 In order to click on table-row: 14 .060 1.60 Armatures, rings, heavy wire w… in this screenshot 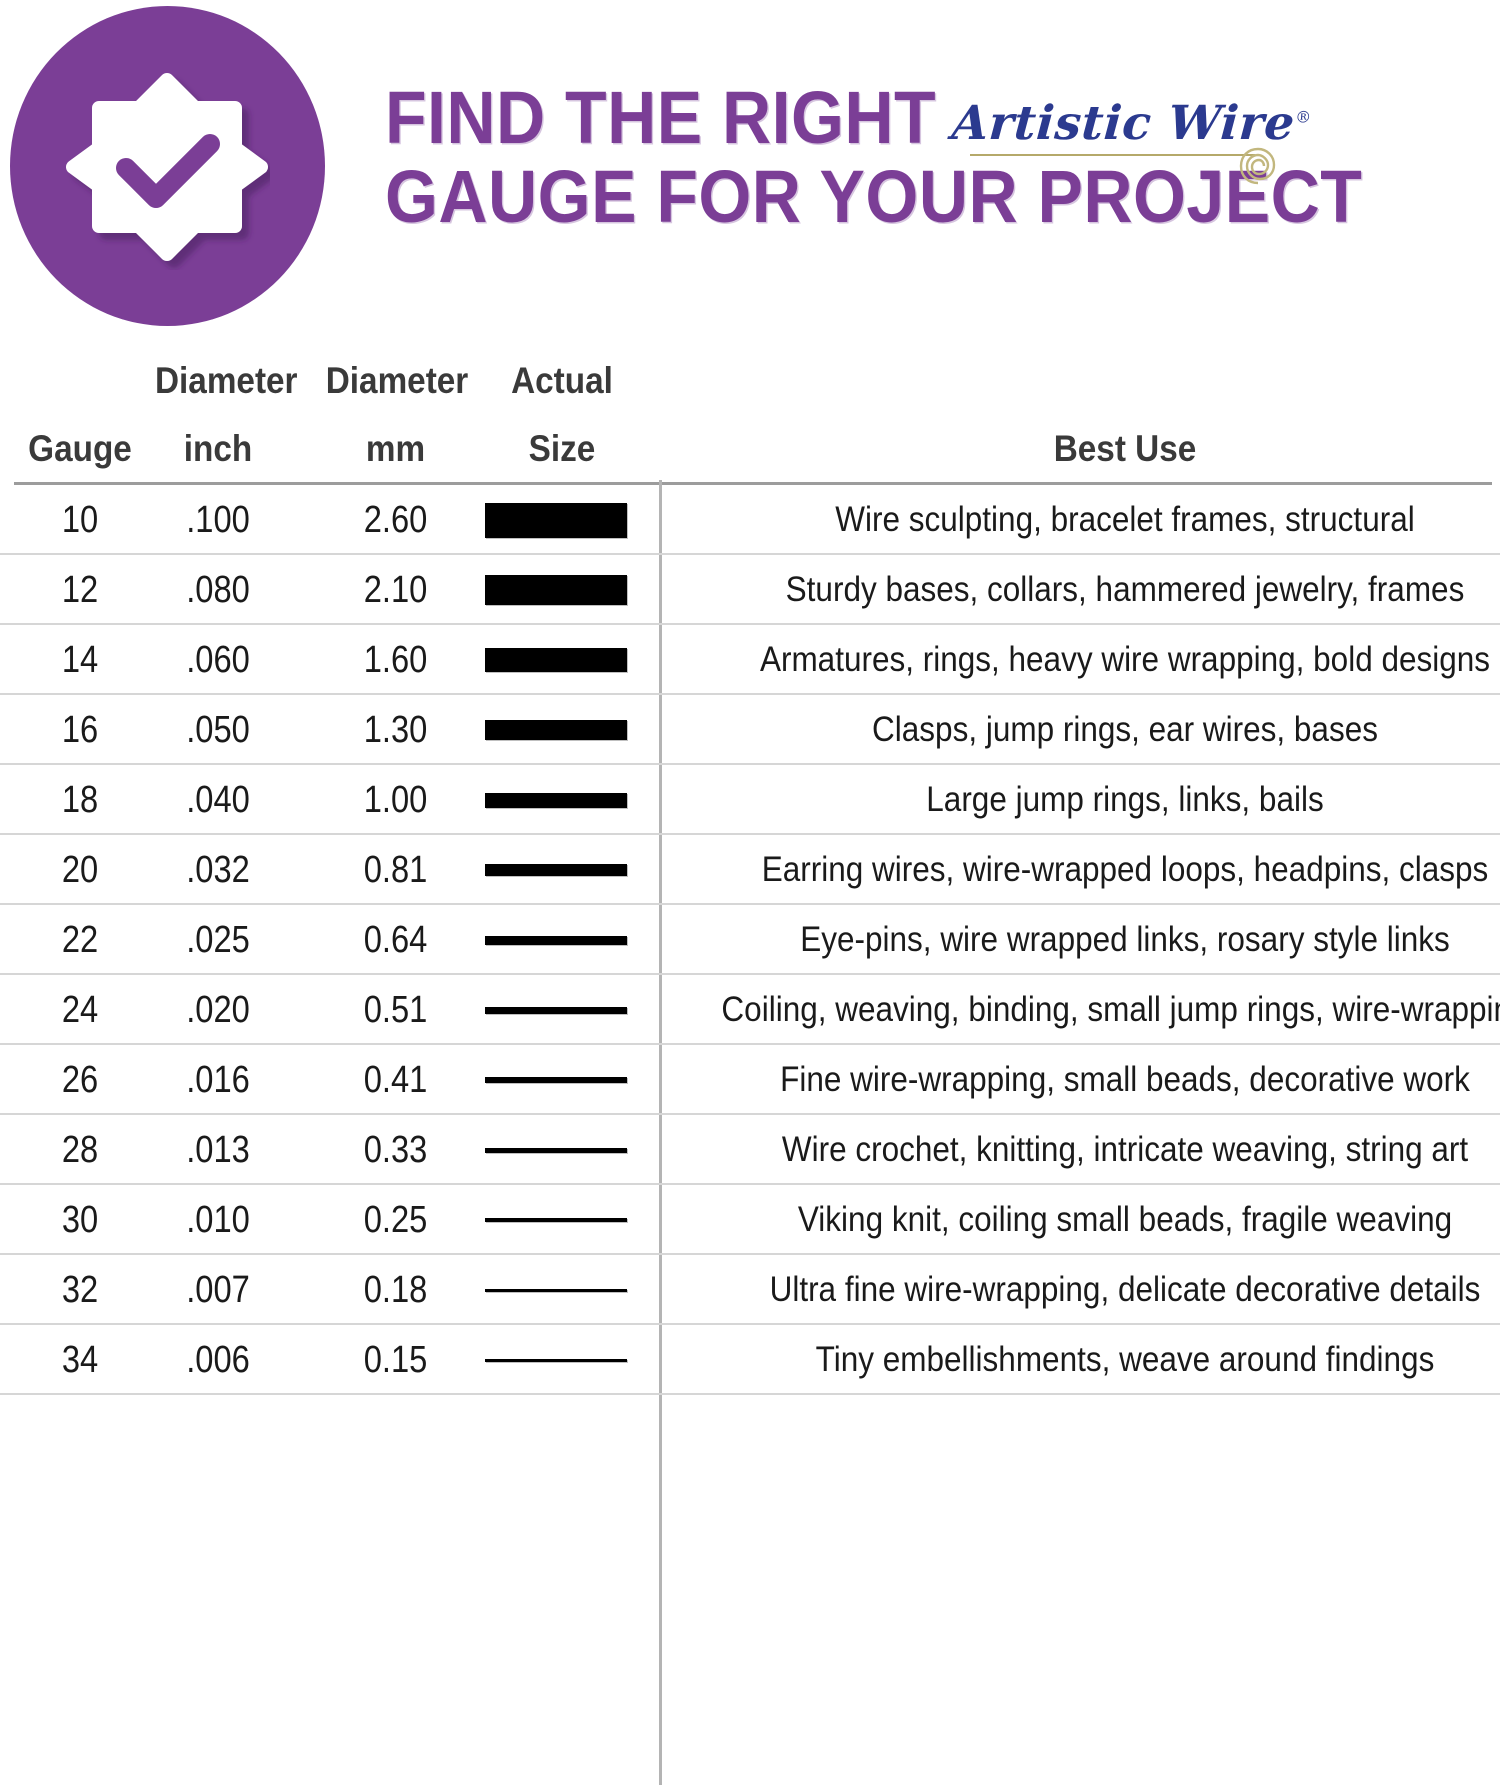, I will do `click(750, 660)`.